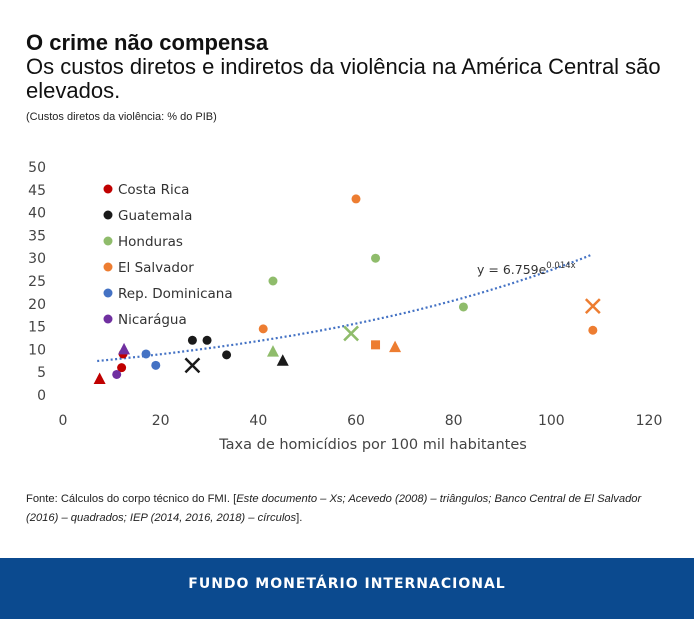 Image resolution: width=694 pixels, height=619 pixels. Describe the element at coordinates (649, 421) in the screenshot. I see `x-tick-label: 120` at that location.